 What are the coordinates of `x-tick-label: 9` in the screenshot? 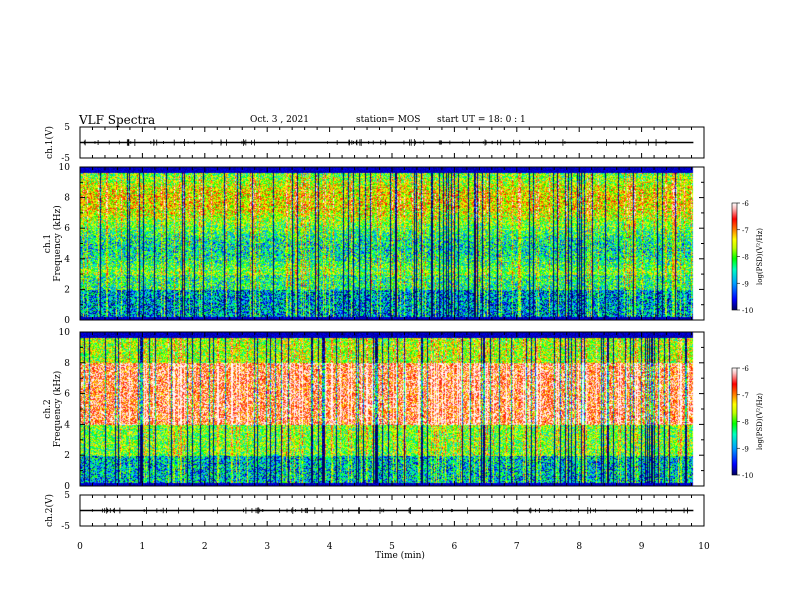 It's located at (642, 547).